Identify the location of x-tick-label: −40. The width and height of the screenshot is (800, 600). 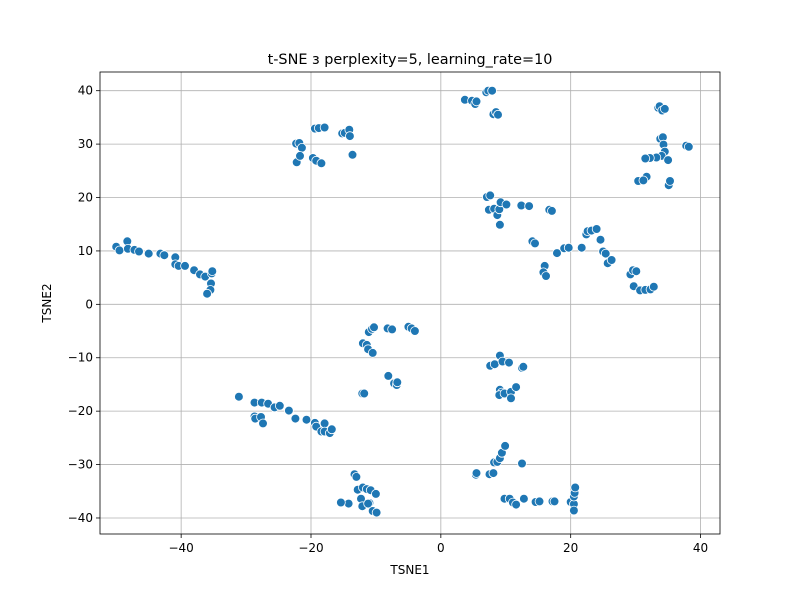
(180, 548).